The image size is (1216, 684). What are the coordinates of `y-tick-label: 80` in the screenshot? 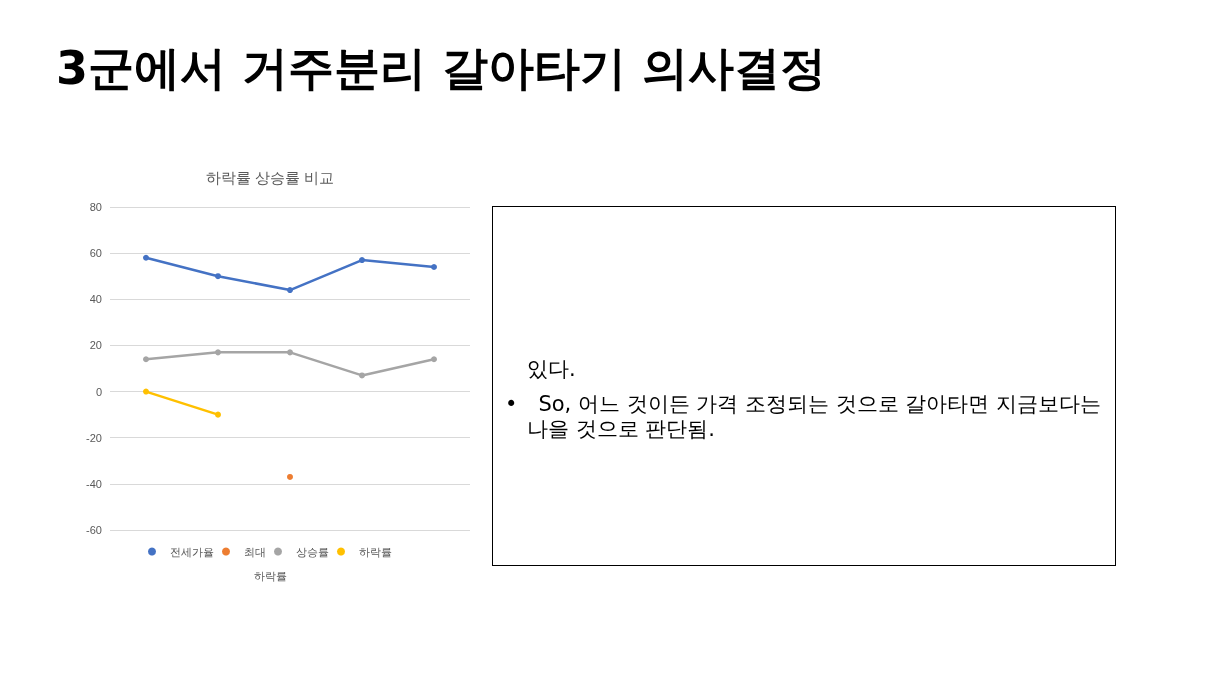 It's located at (95, 207).